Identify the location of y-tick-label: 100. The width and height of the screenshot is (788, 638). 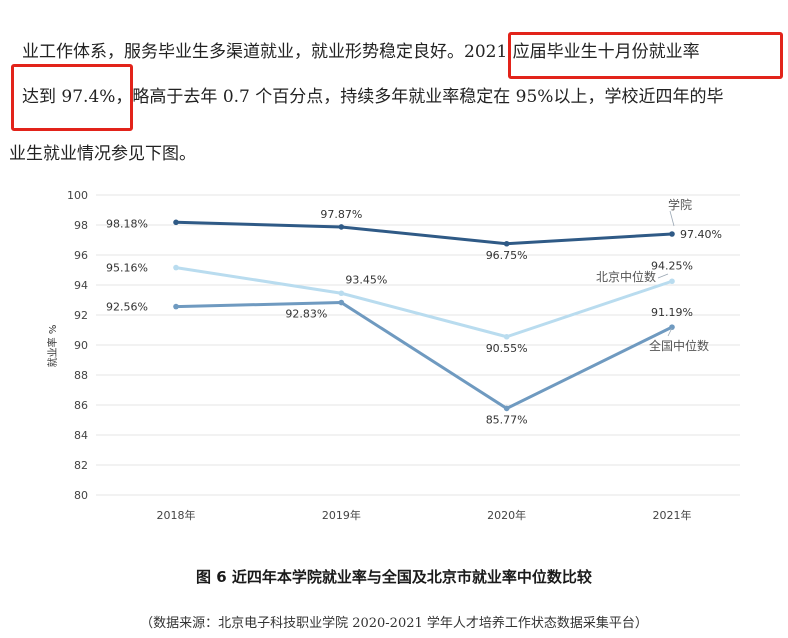
(77, 195).